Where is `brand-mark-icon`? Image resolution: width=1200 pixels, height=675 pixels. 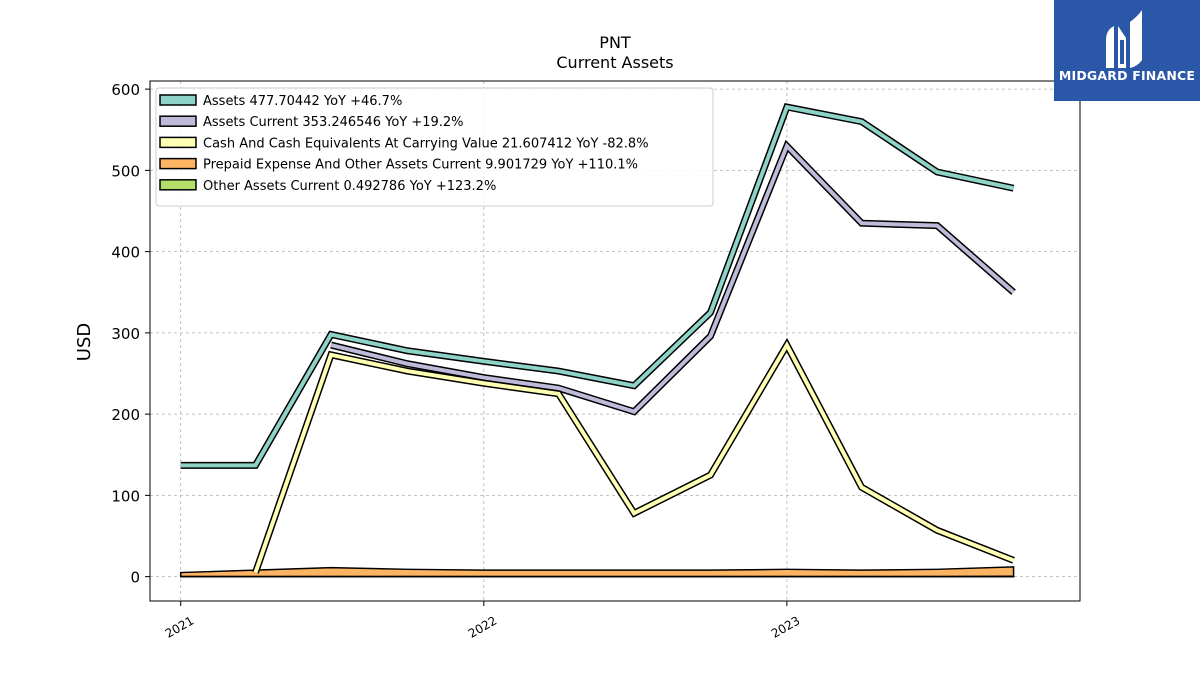
brand-mark-icon is located at coordinates (1124, 39).